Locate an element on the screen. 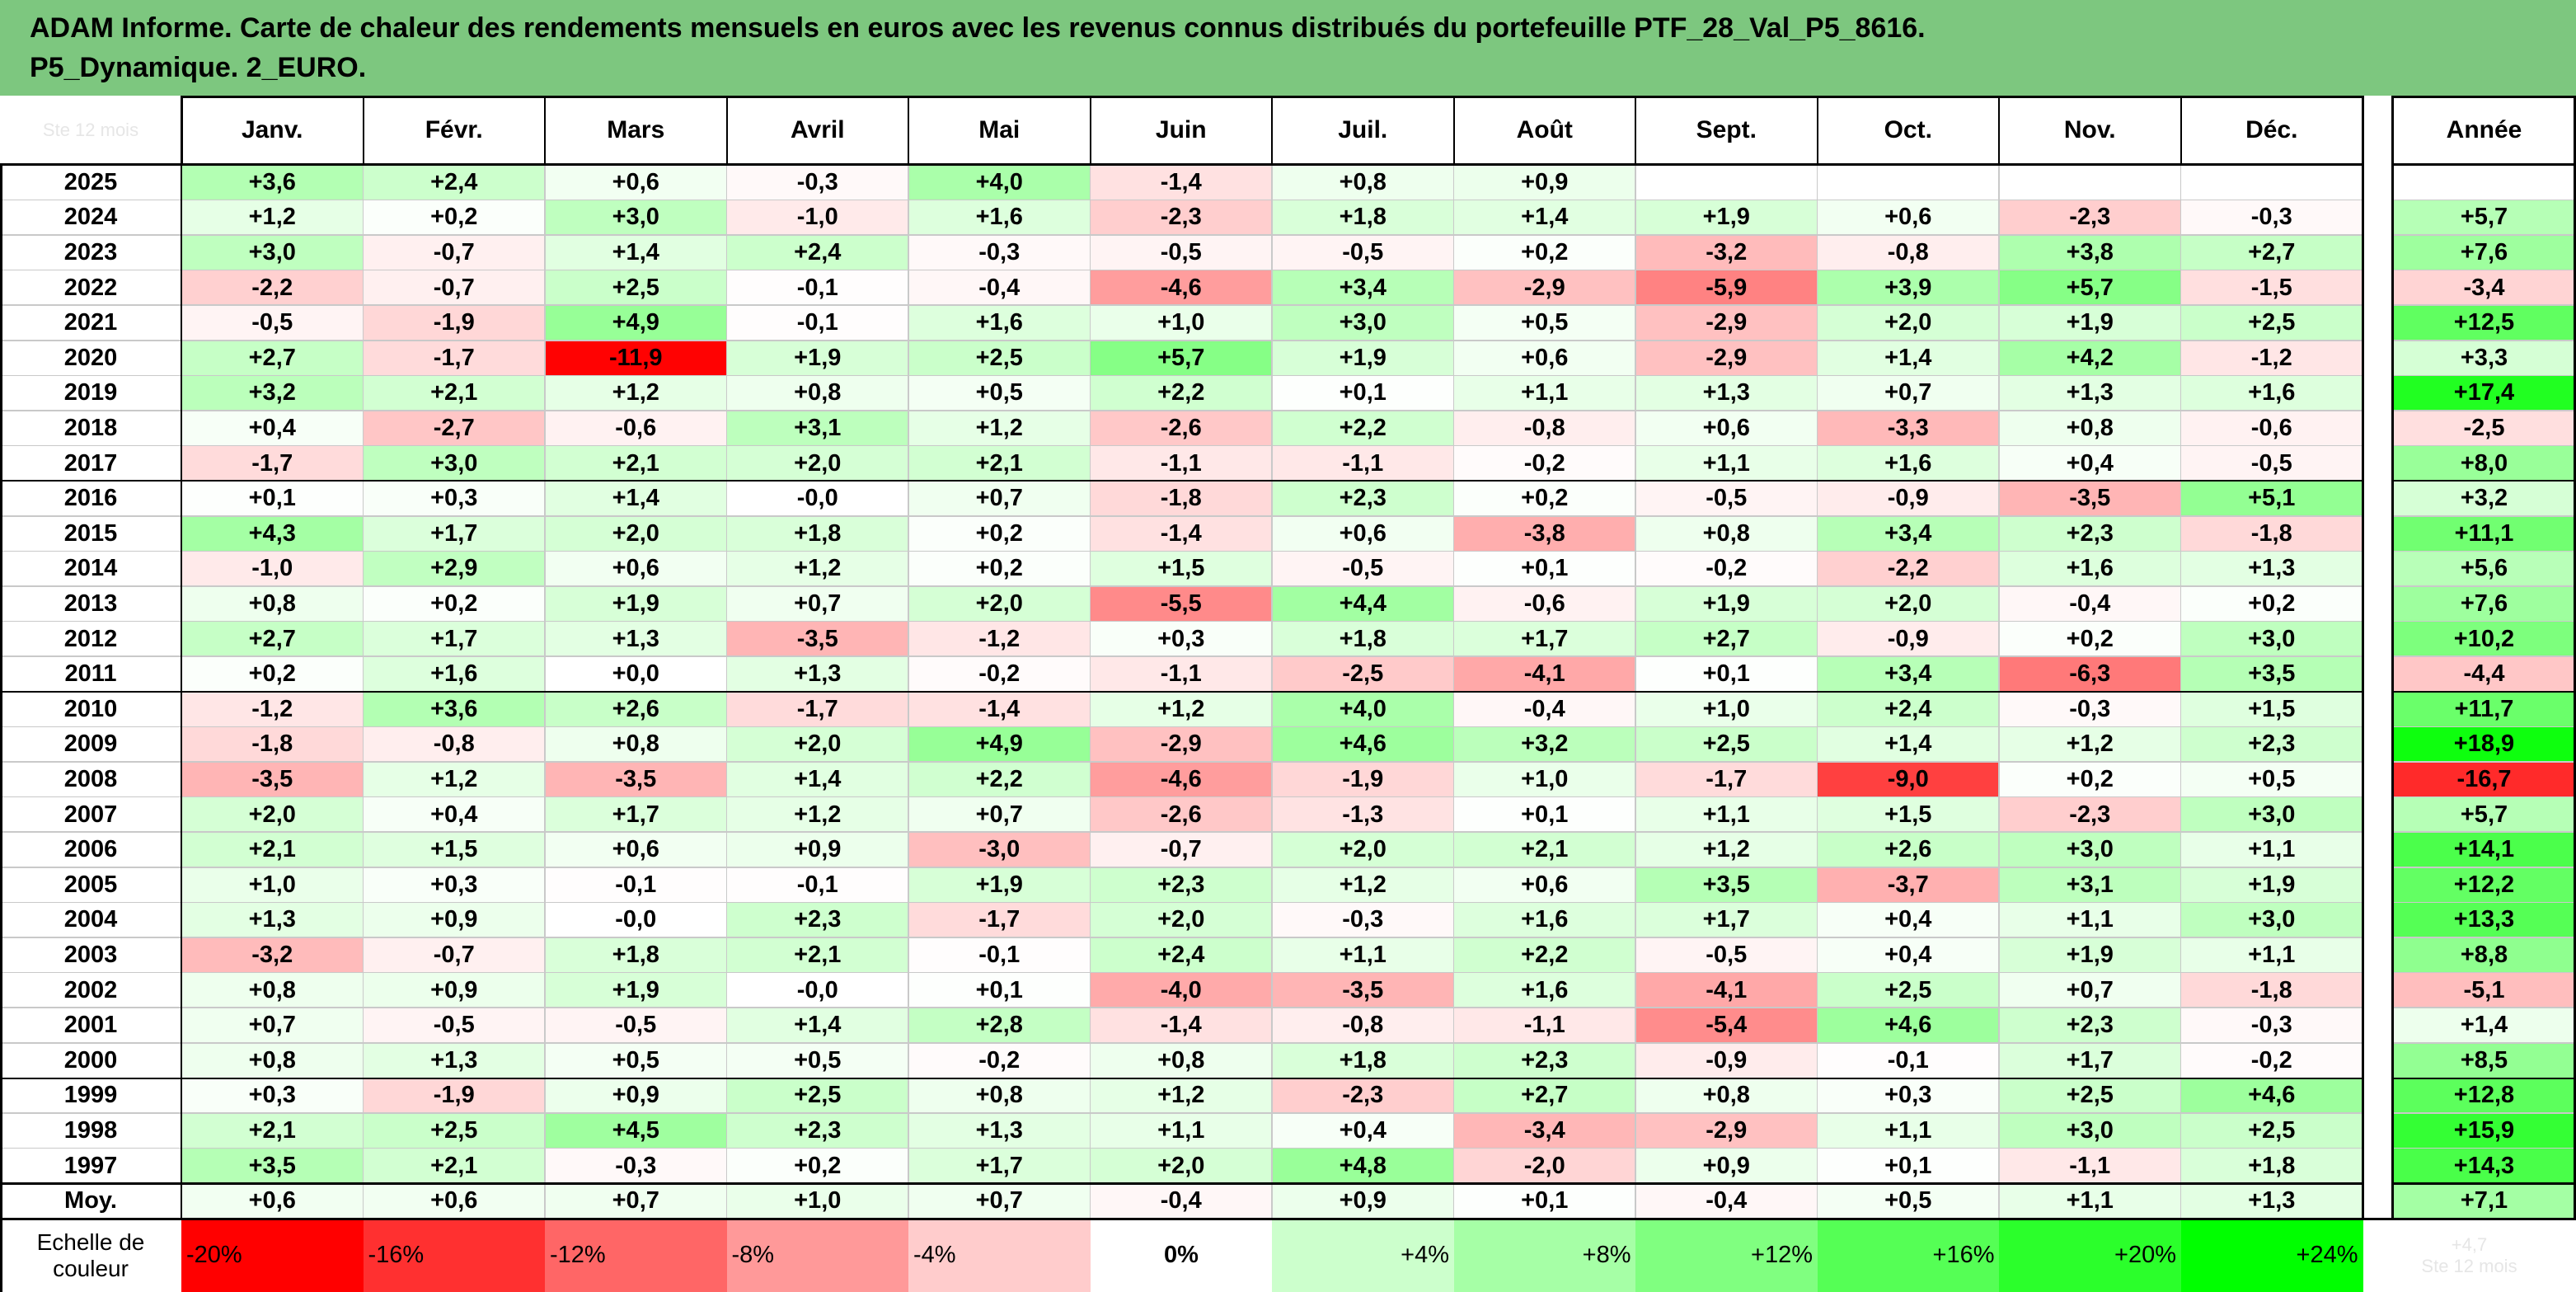 Image resolution: width=2576 pixels, height=1292 pixels. corner-label: Ste 12 mois is located at coordinates (91, 130).